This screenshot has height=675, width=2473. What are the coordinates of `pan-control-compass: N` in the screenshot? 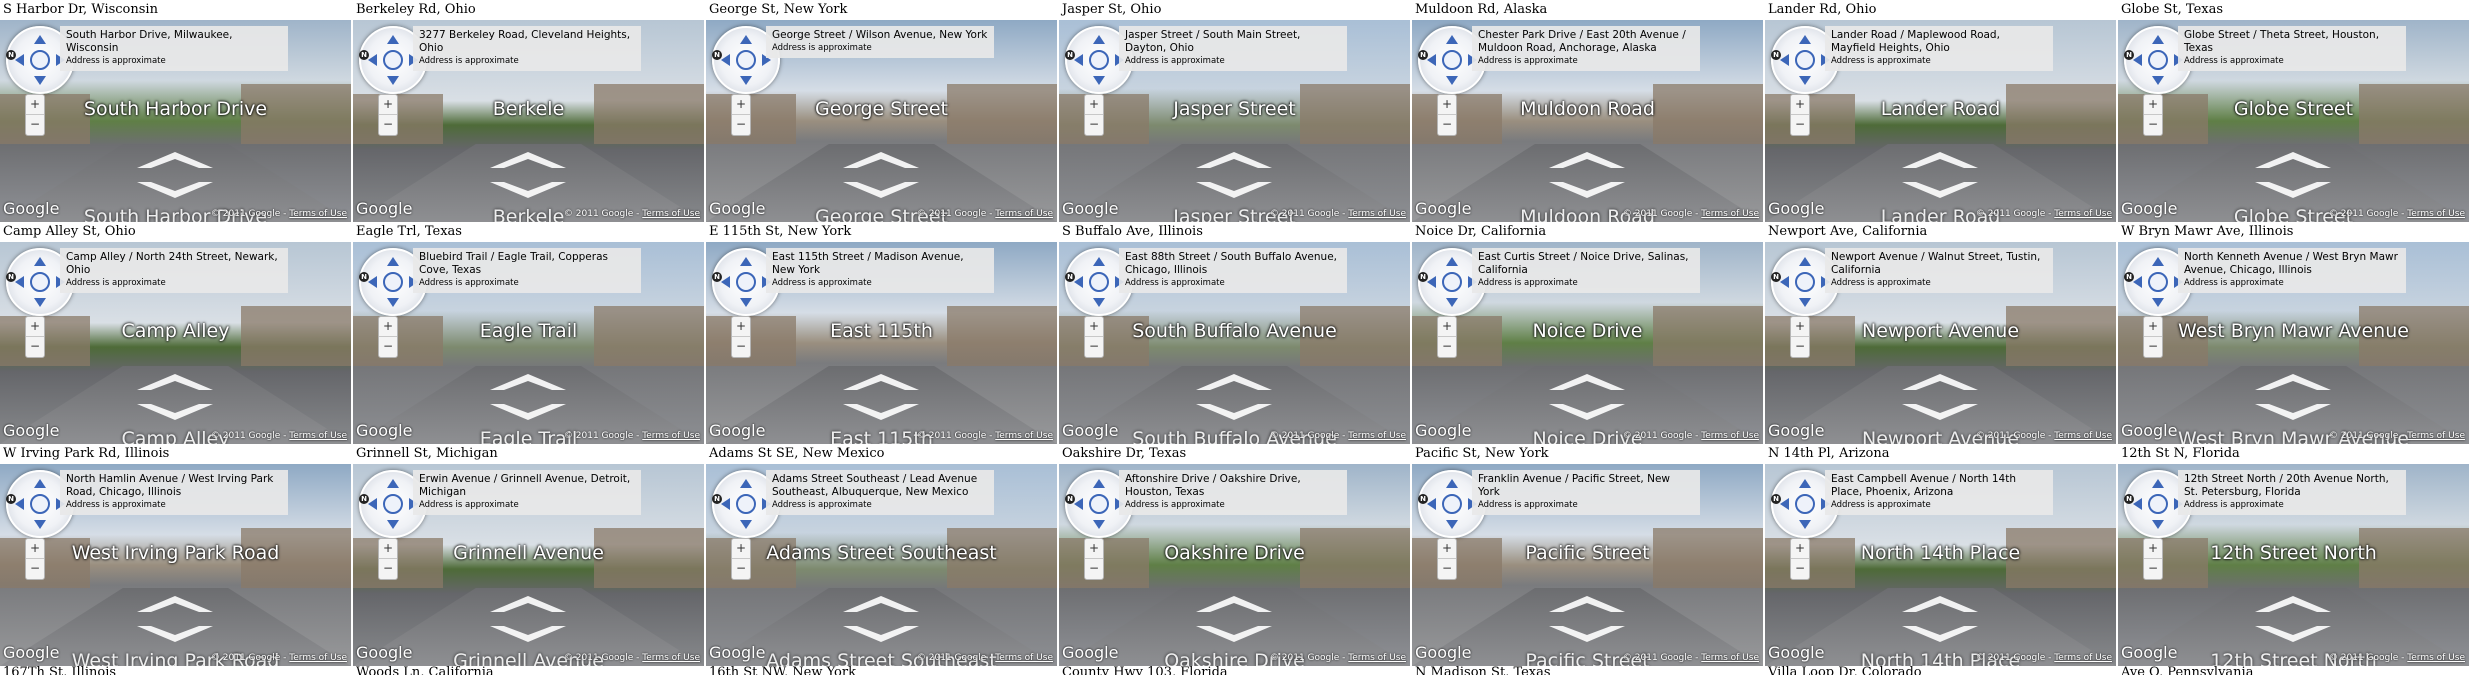 It's located at (746, 282).